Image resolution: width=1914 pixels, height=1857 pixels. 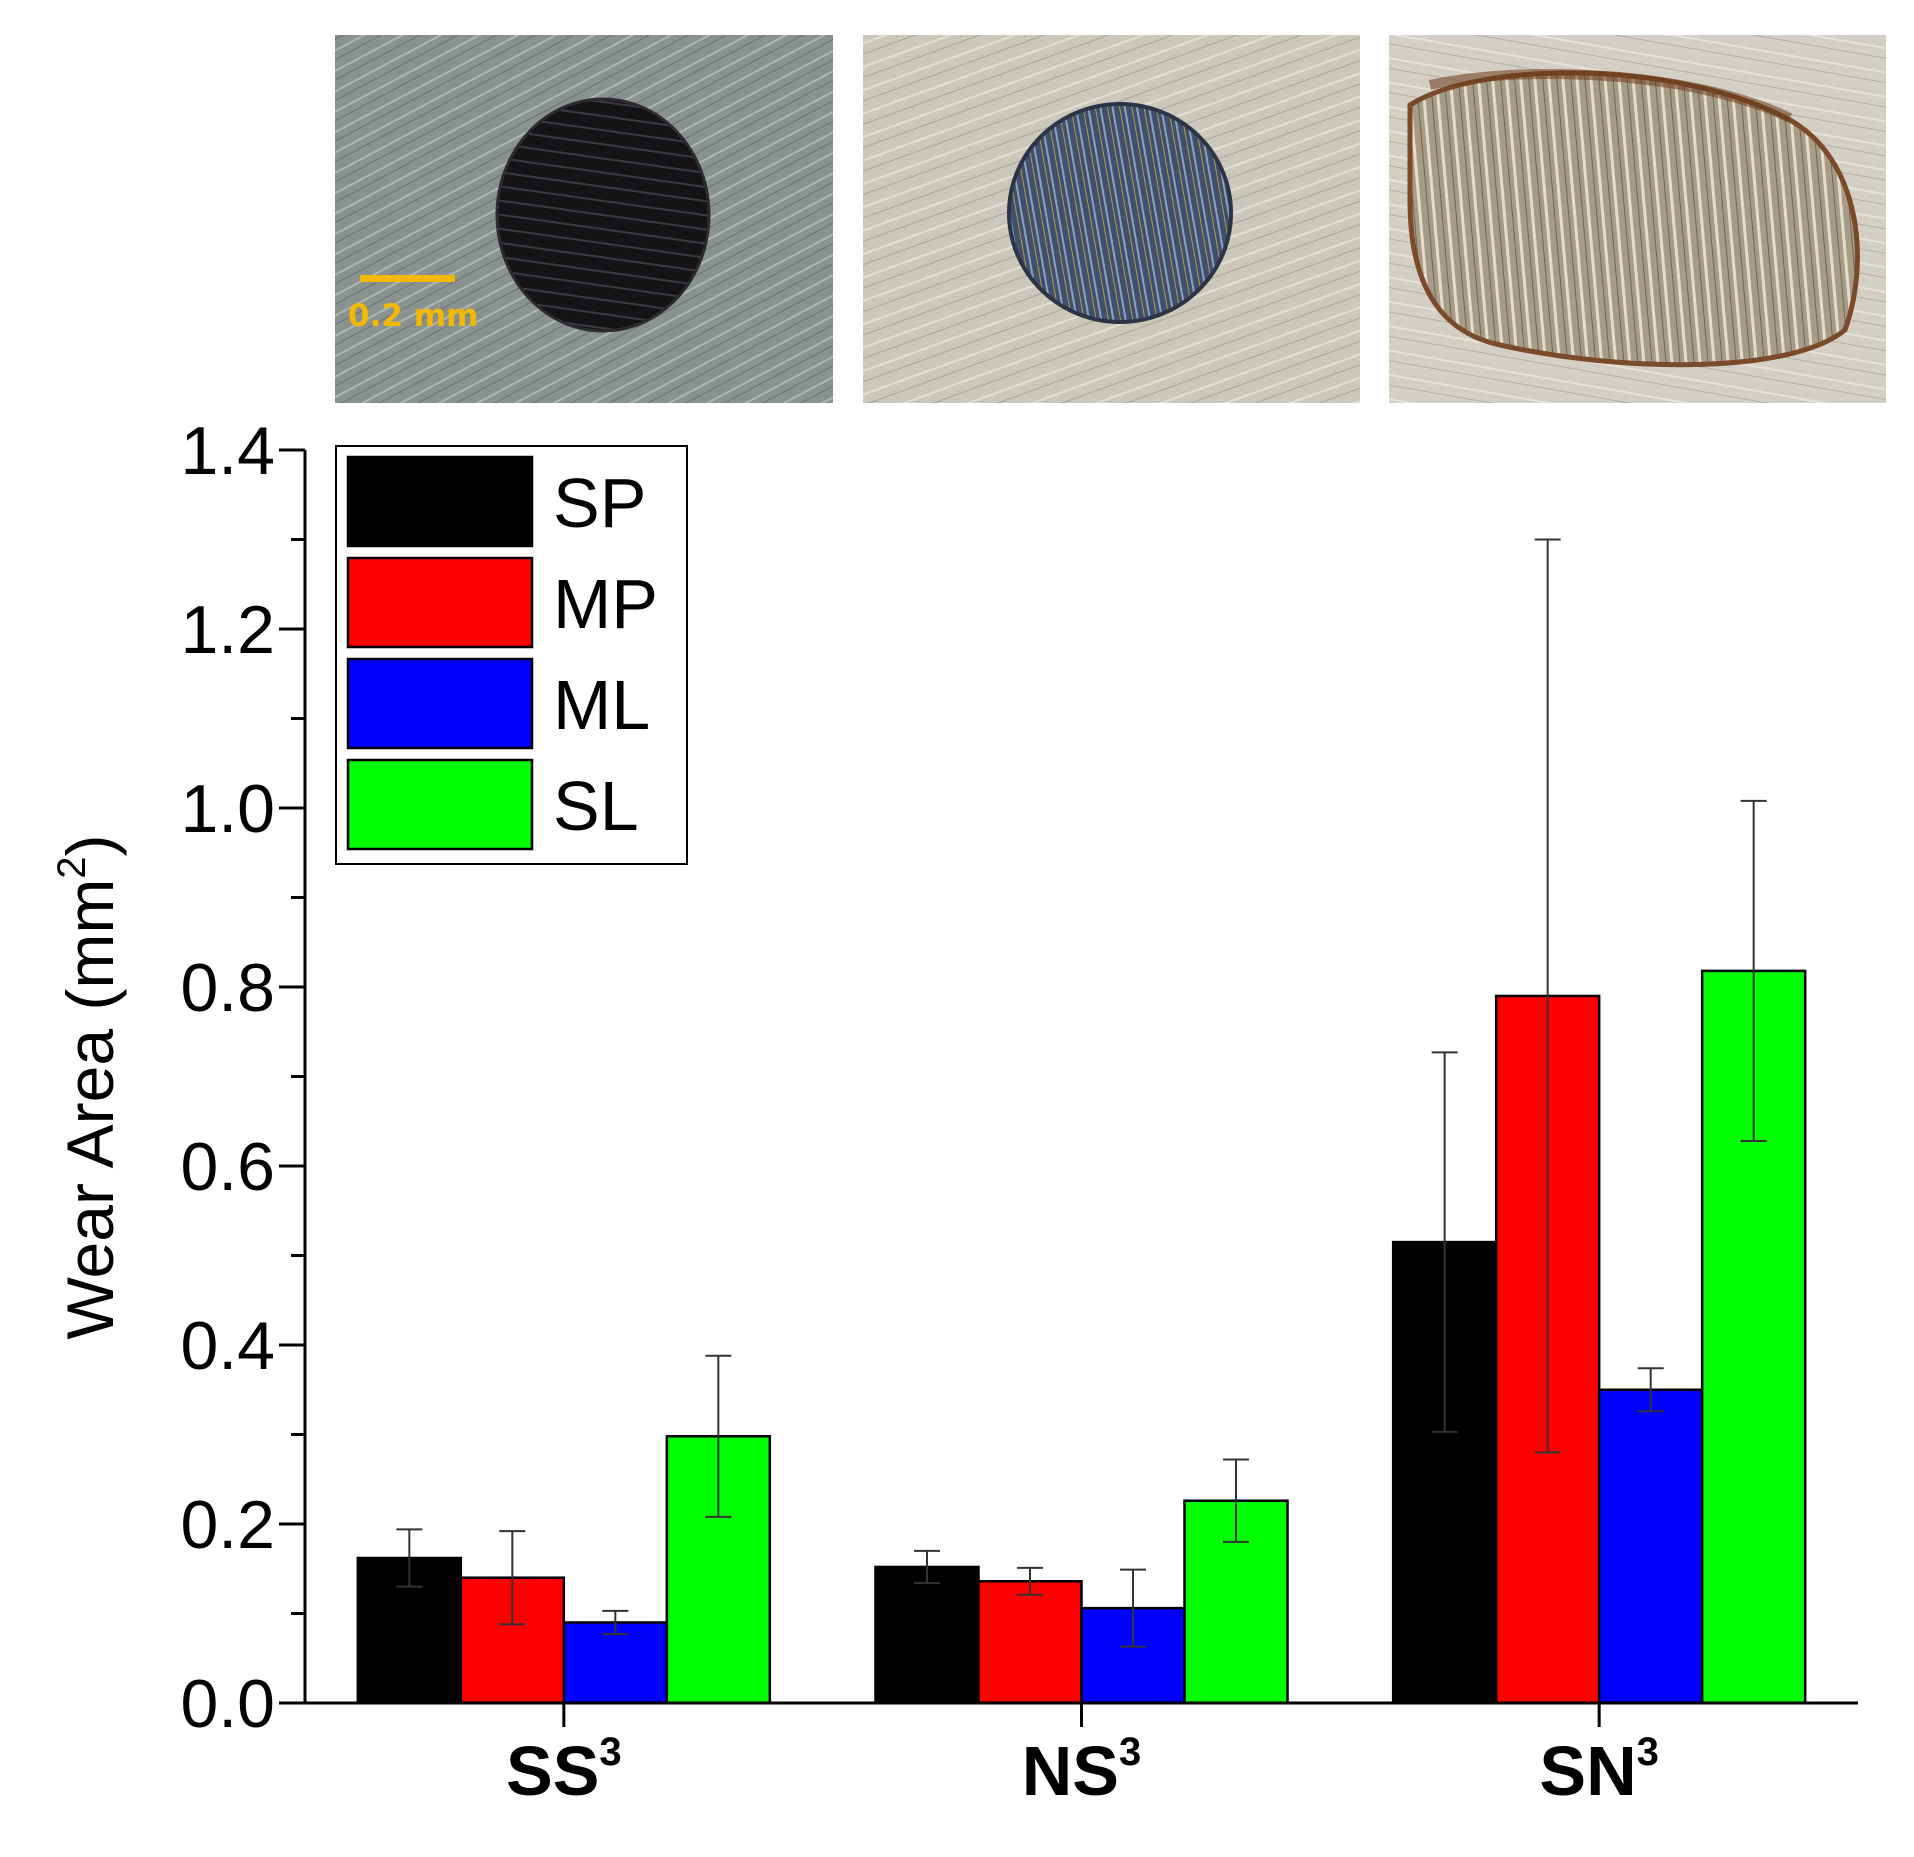 I want to click on error-bar-mp-ns, so click(x=1030, y=1581).